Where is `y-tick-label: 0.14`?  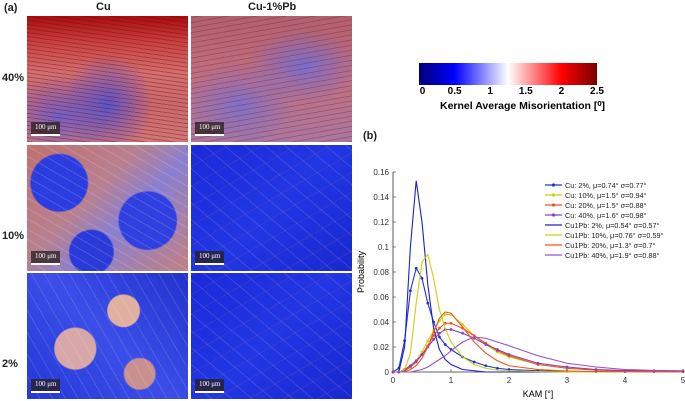 y-tick-label: 0.14 is located at coordinates (381, 197).